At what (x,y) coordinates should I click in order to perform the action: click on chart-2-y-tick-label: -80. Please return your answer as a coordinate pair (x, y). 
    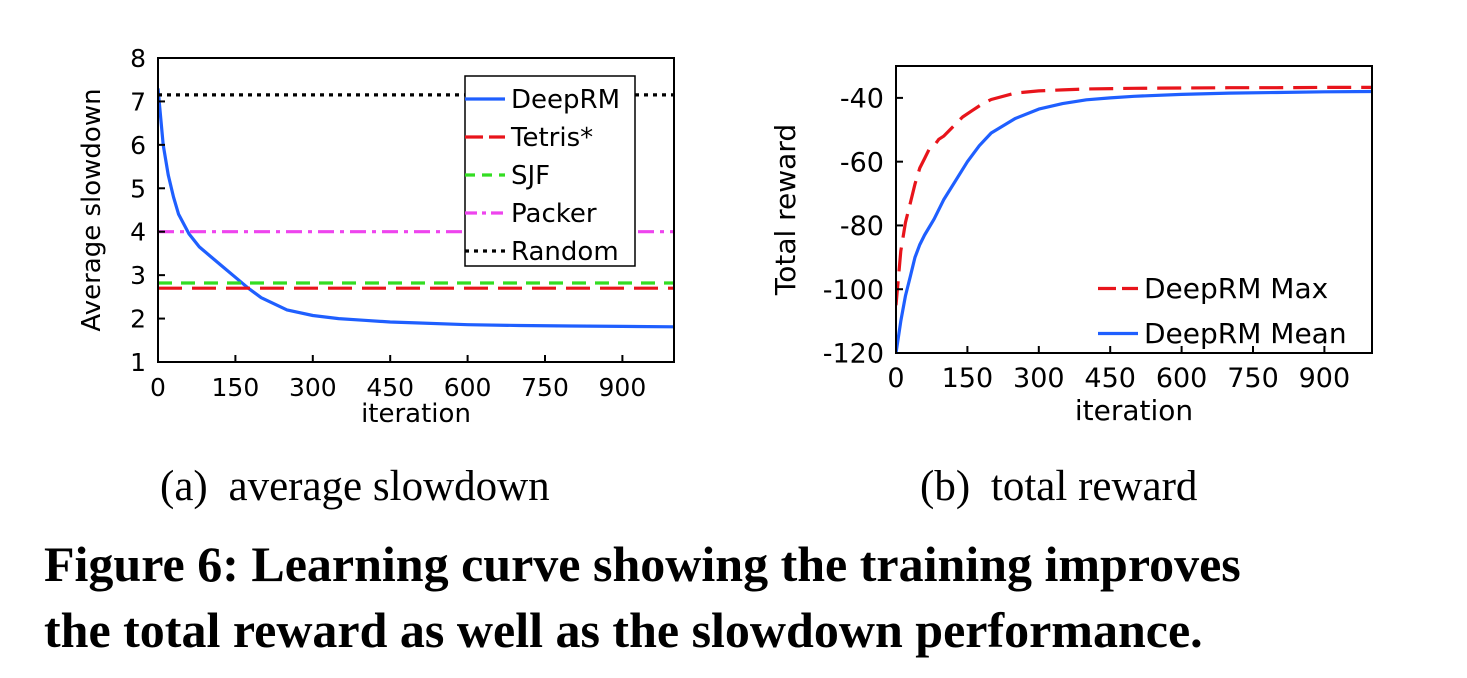
    Looking at the image, I should click on (862, 226).